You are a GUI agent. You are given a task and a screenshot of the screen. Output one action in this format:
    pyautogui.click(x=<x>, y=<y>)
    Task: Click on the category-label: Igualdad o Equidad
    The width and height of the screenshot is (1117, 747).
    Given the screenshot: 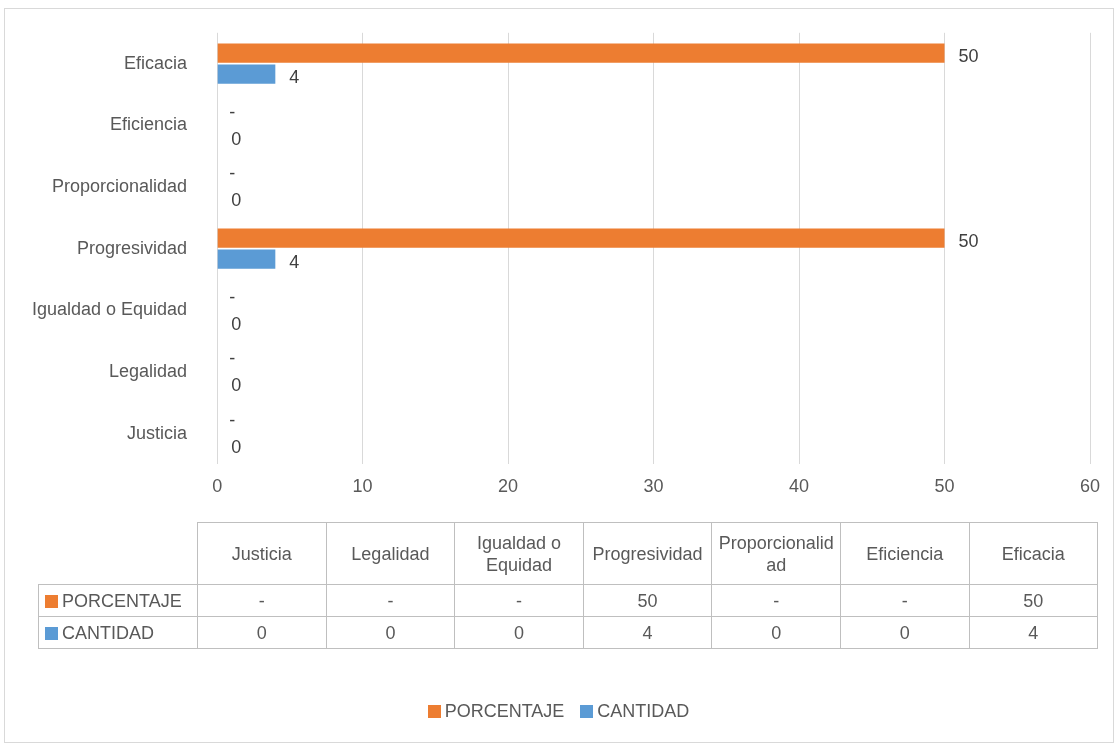 What is the action you would take?
    pyautogui.click(x=519, y=553)
    